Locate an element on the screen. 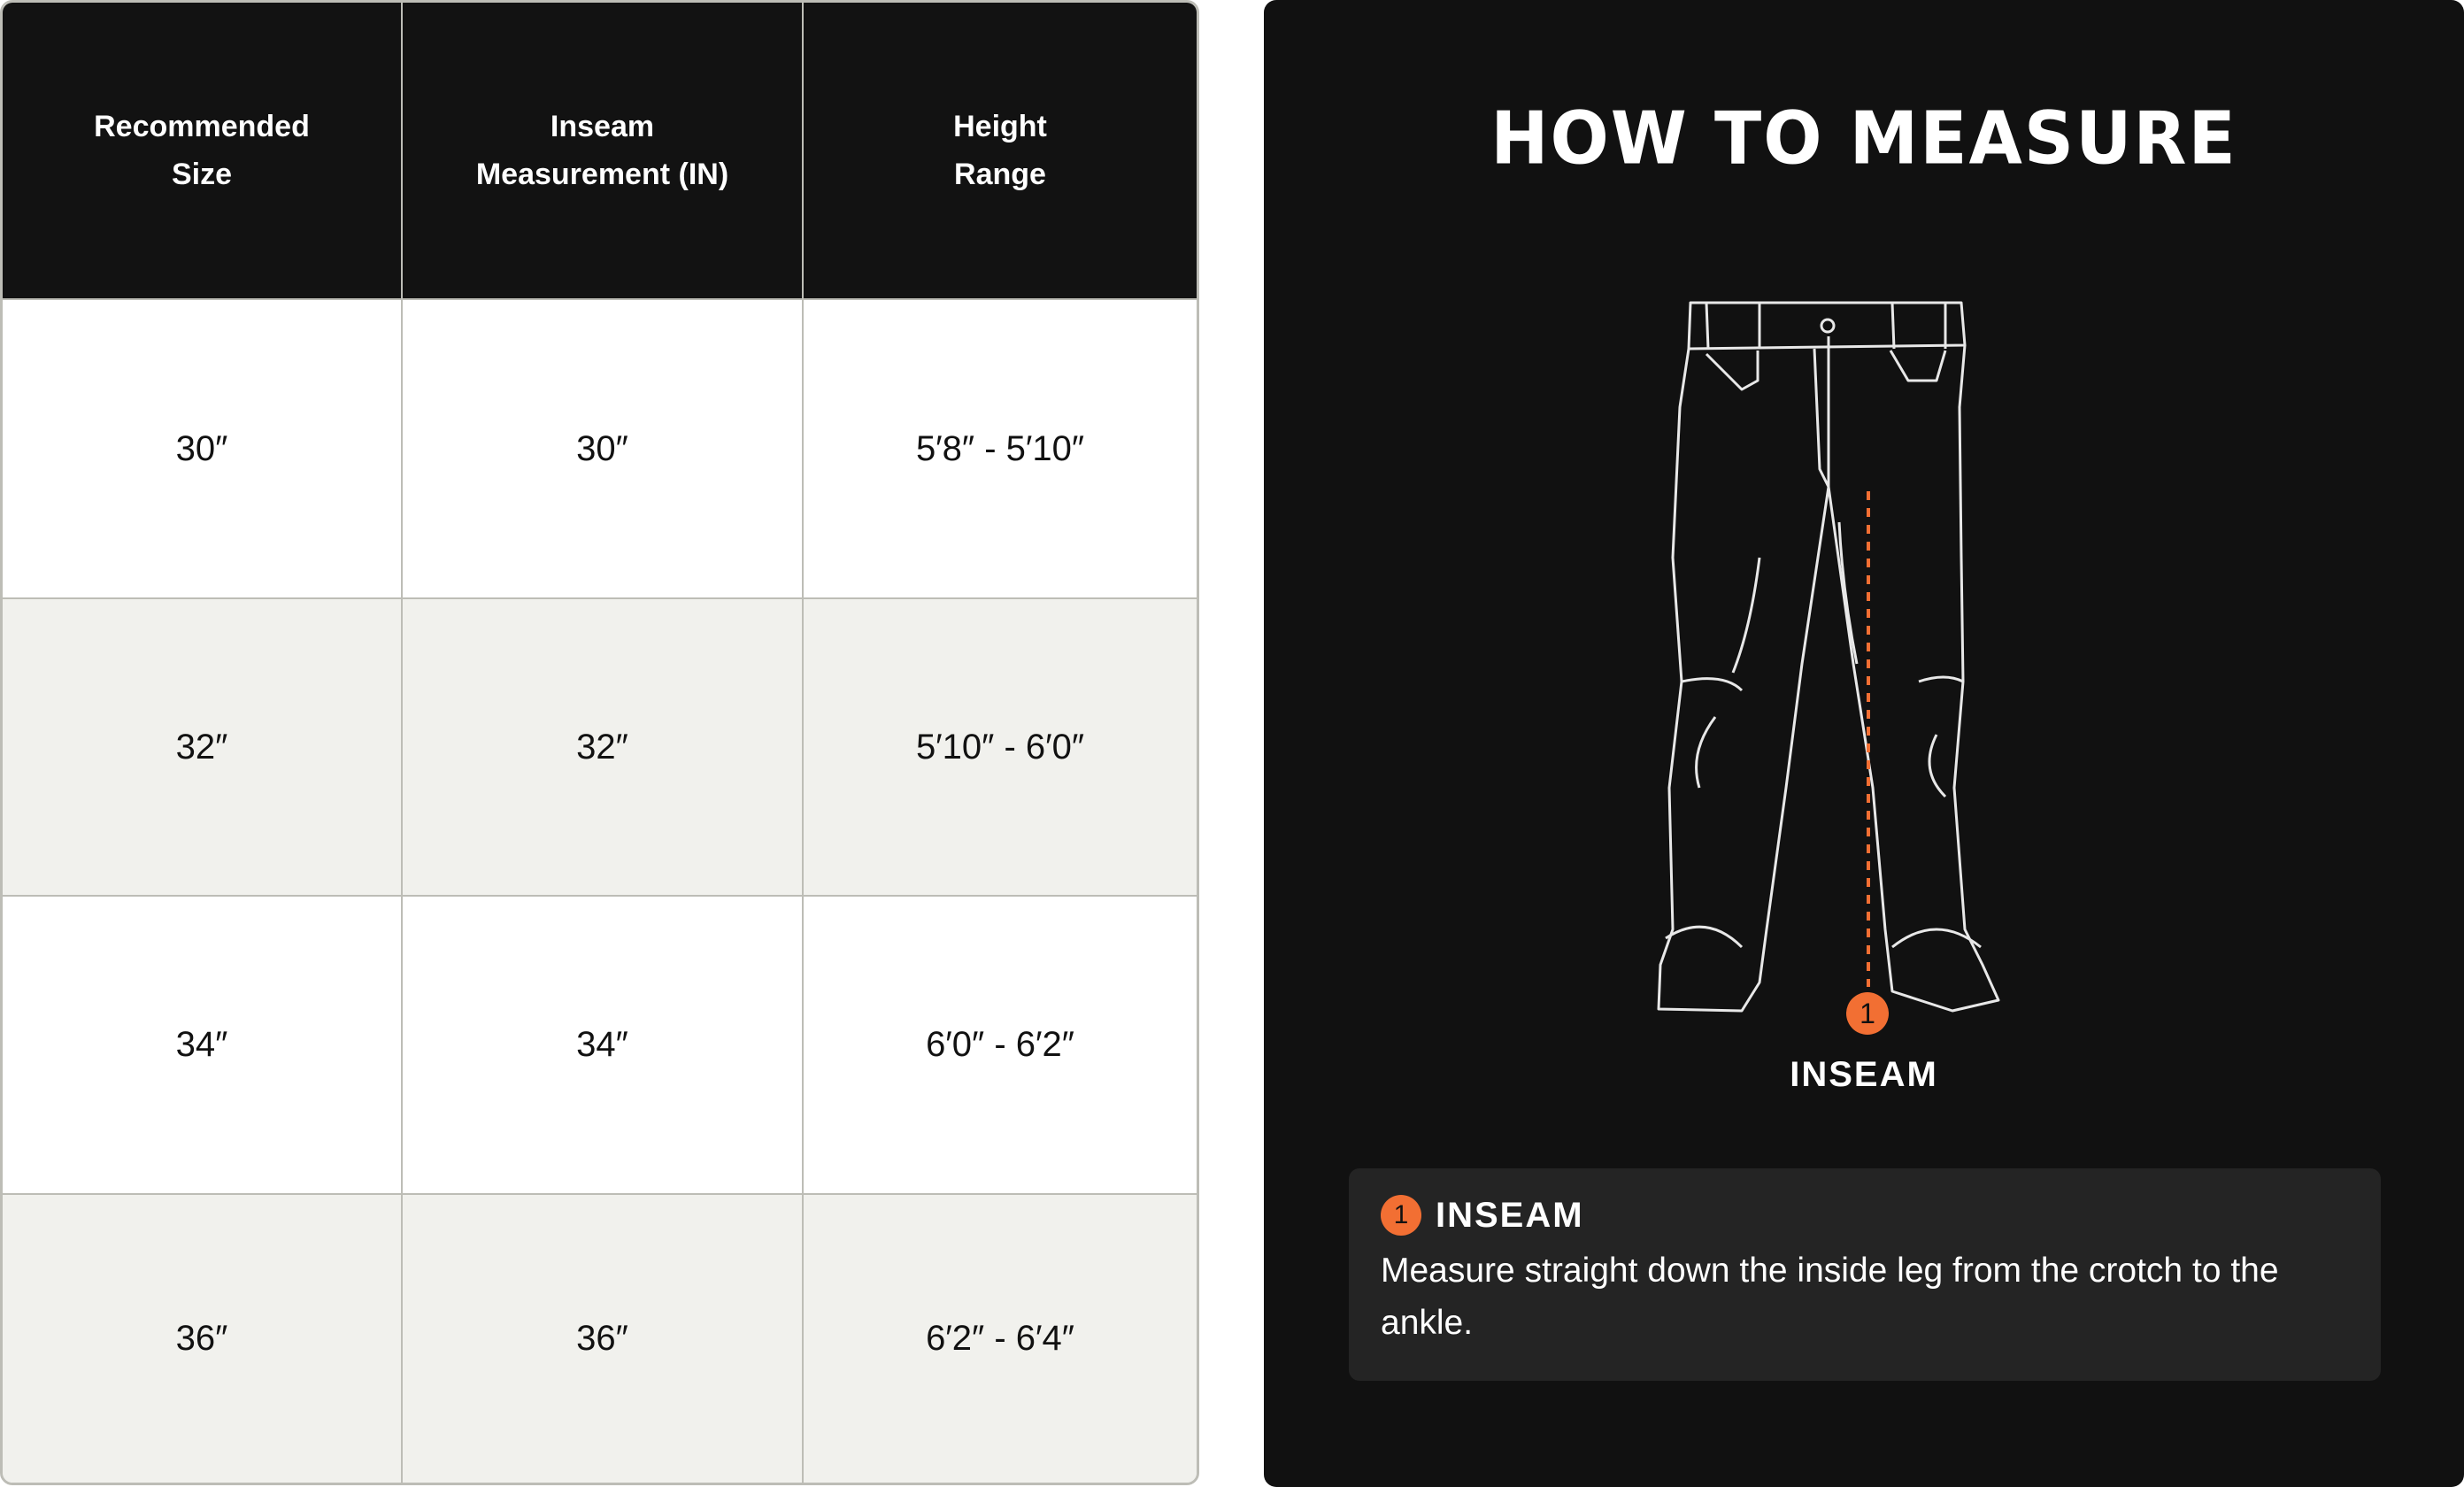 Image resolution: width=2464 pixels, height=1487 pixels. header-recommended-size: Recommended Size is located at coordinates (203, 150).